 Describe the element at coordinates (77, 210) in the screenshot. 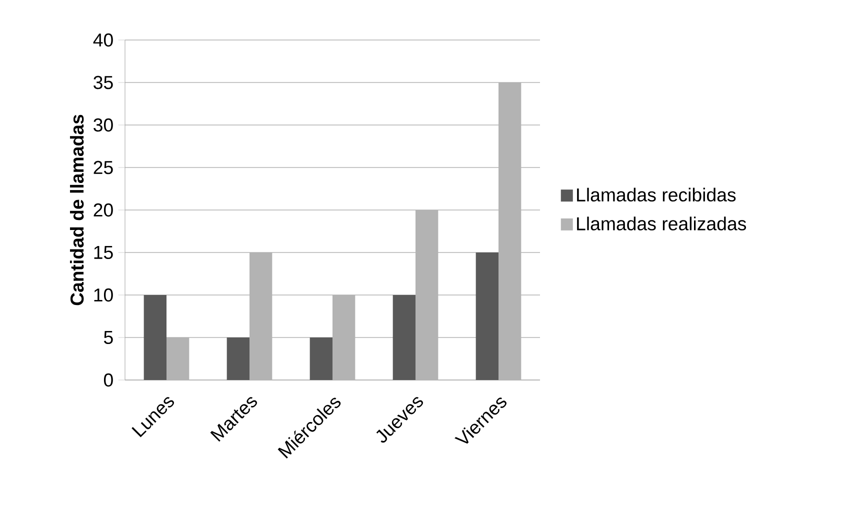

I see `y-axis-title: Cantidad de llamadas` at that location.